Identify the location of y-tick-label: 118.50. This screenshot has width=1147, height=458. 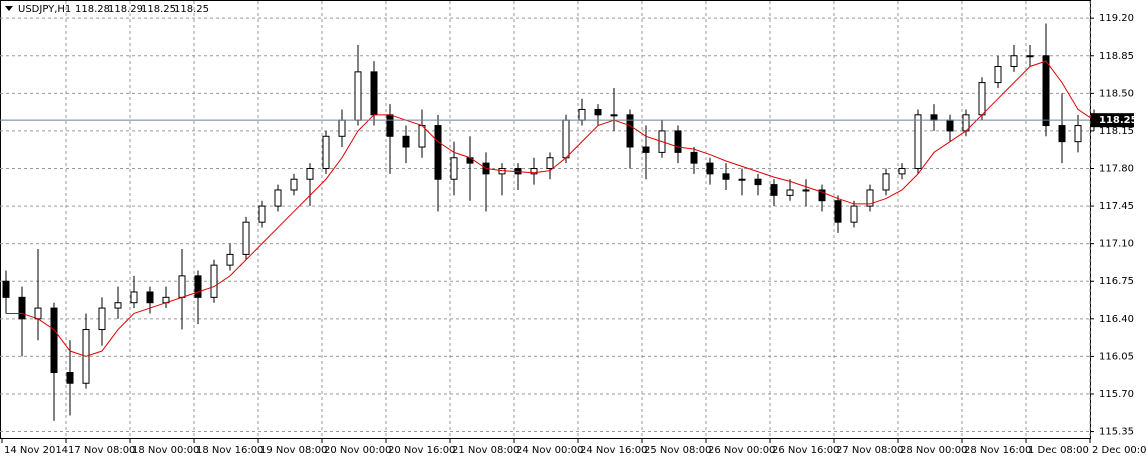
(1116, 93).